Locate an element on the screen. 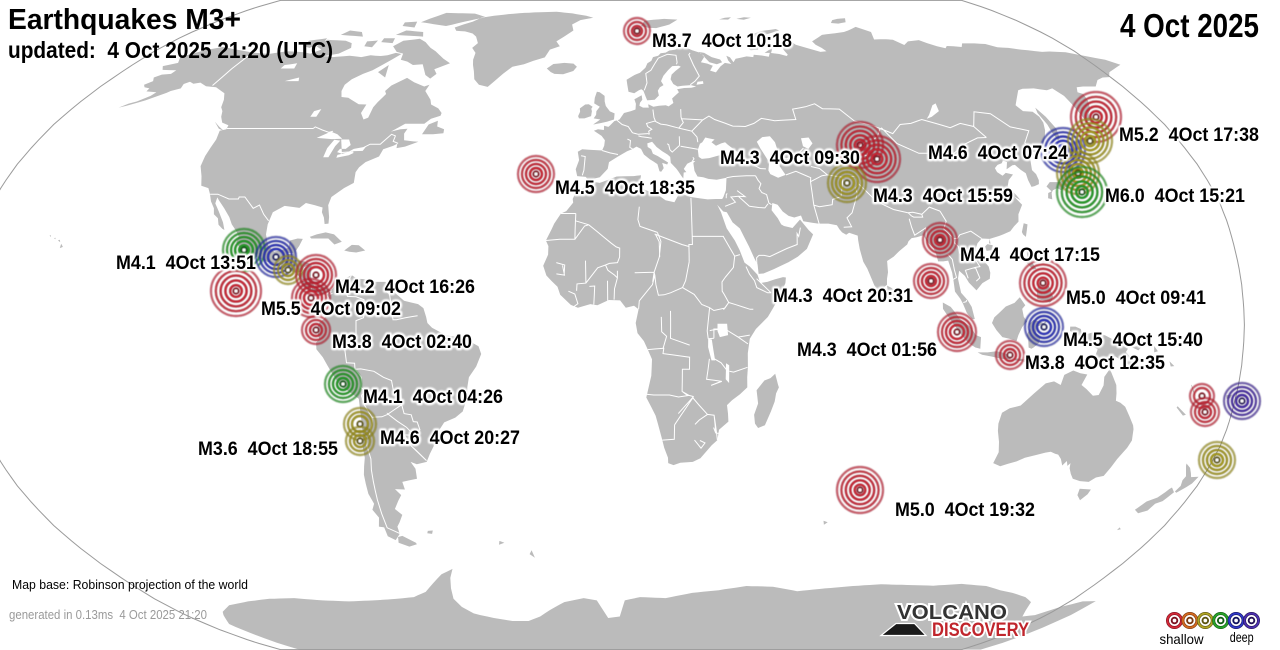 The image size is (1280, 650). svg-text: M5.2 4Oct 17:38 is located at coordinates (1189, 135).